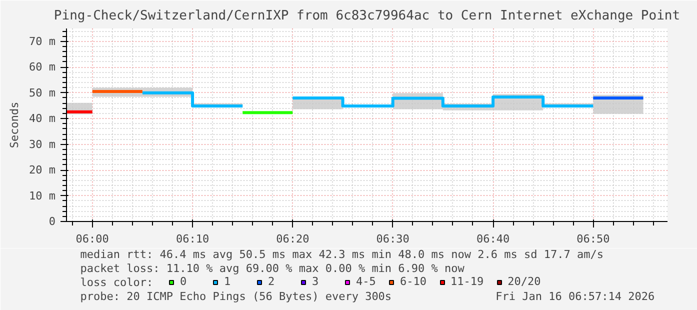  I want to click on legend-label: 0, so click(184, 281).